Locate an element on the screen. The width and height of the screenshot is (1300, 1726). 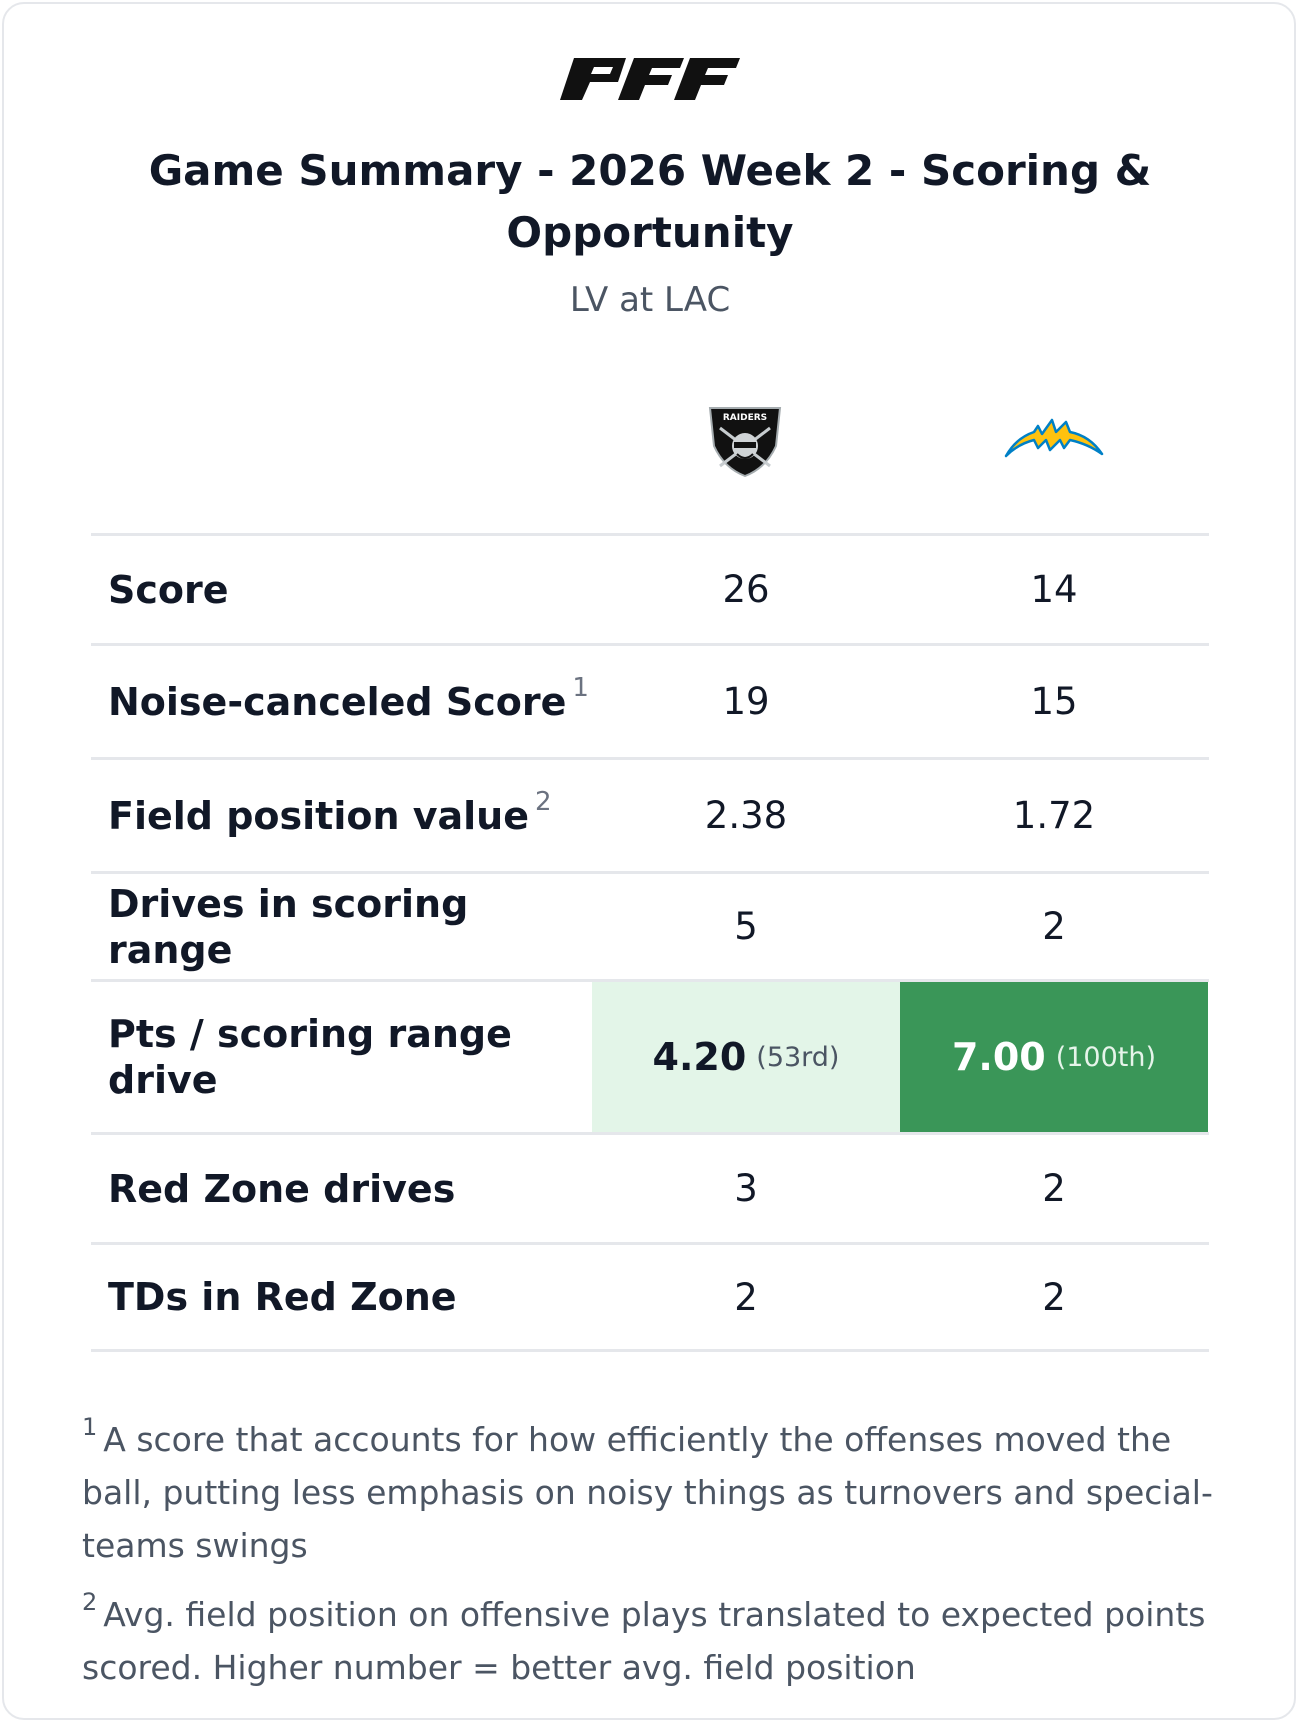
away-value: 3 is located at coordinates (746, 1188).